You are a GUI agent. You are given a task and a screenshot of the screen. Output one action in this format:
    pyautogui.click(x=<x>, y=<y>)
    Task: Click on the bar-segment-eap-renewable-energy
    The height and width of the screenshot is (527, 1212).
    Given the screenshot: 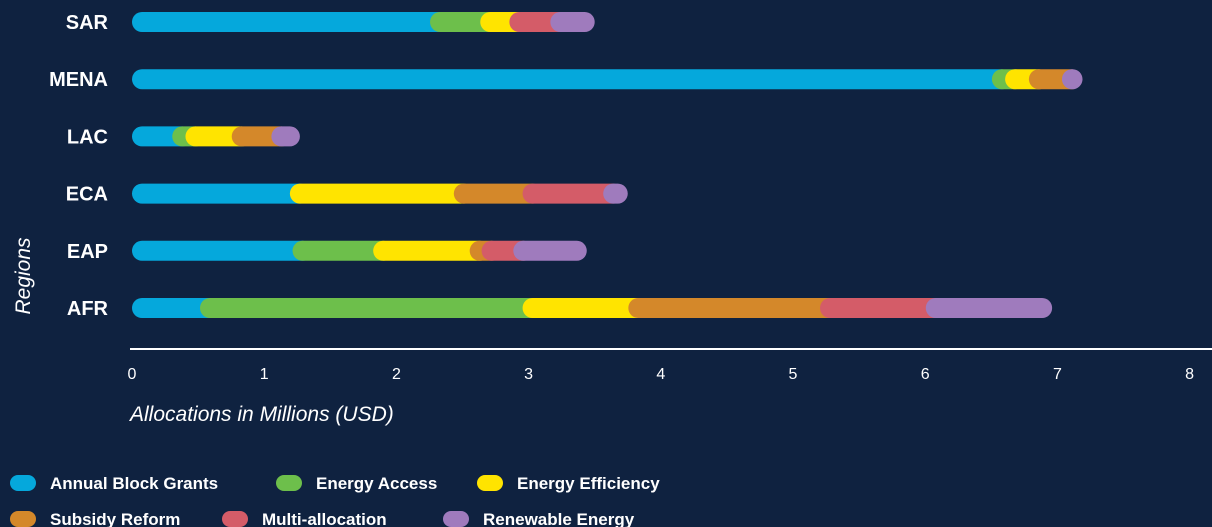 What is the action you would take?
    pyautogui.click(x=550, y=250)
    